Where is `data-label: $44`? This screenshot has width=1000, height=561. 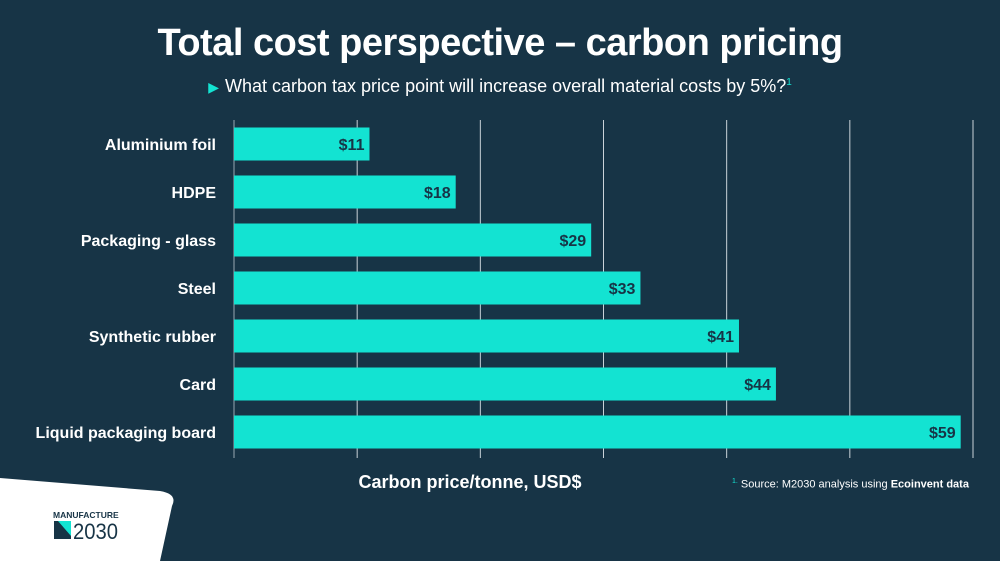
data-label: $44 is located at coordinates (757, 385).